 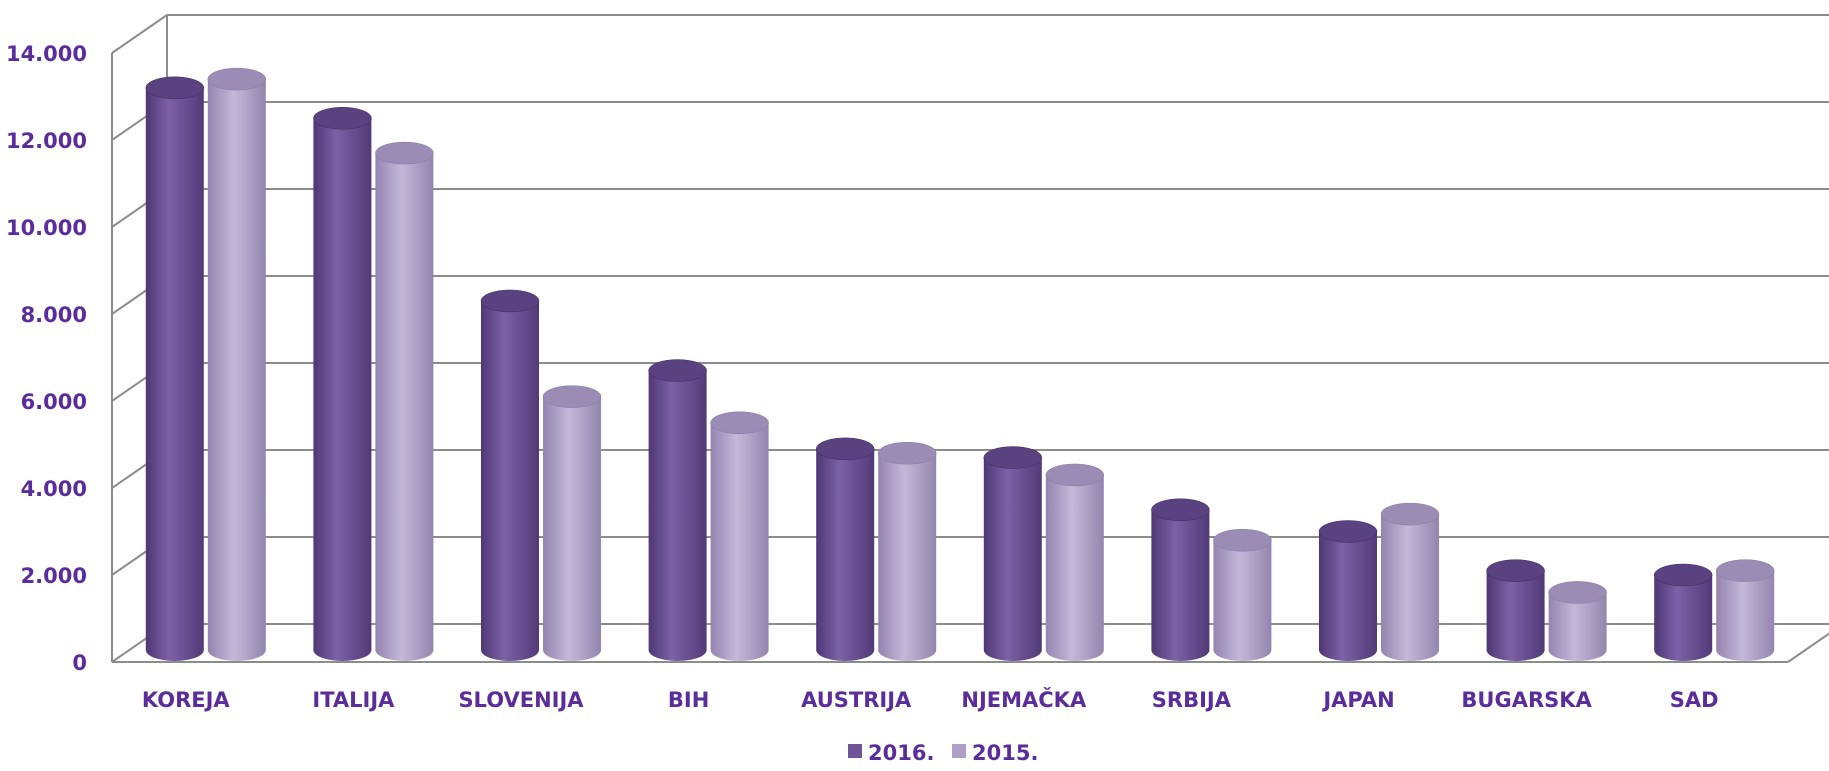 What do you see at coordinates (46, 141) in the screenshot?
I see `y-tick-label: 12.000` at bounding box center [46, 141].